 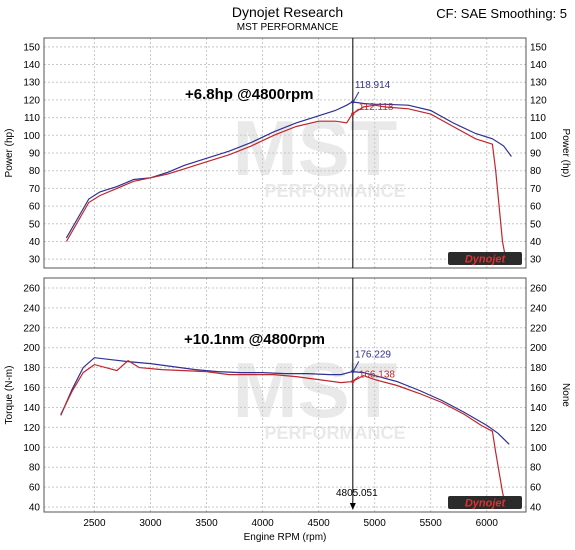 I want to click on y-tick-label-right: 180, so click(x=538, y=368).